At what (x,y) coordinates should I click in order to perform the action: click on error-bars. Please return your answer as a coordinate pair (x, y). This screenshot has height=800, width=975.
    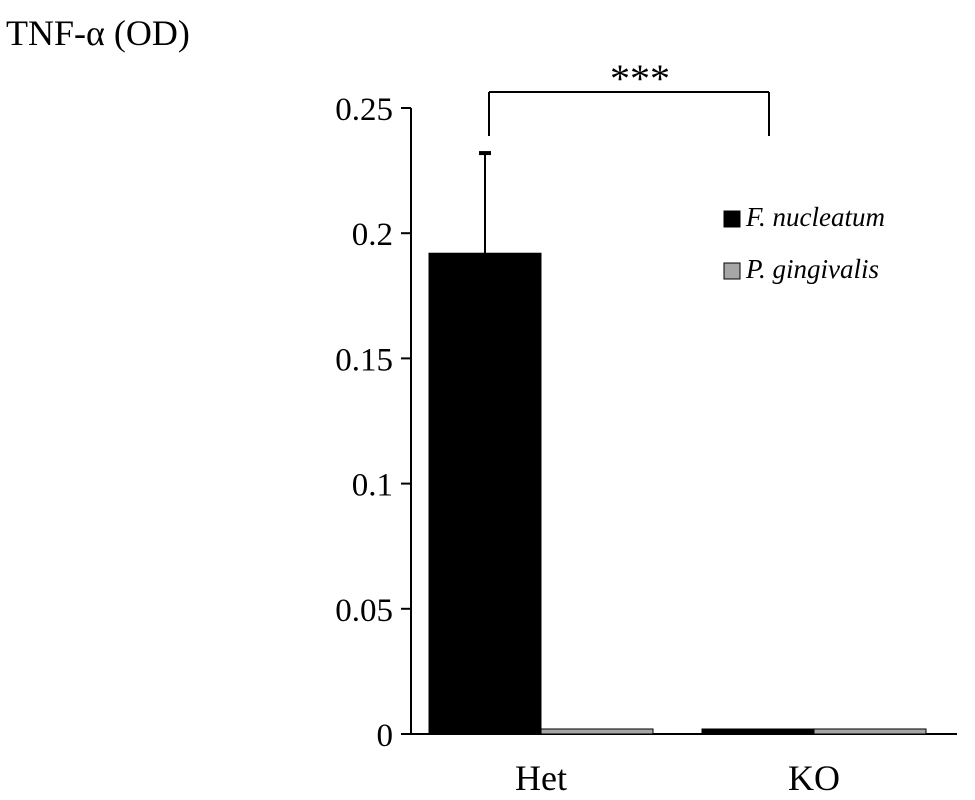
    Looking at the image, I should click on (485, 202).